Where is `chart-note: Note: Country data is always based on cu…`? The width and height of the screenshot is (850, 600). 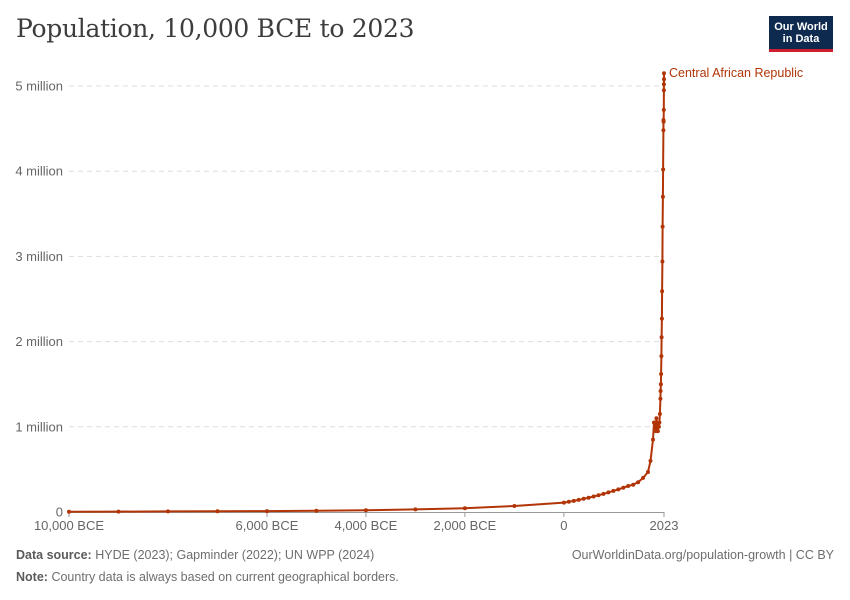
chart-note: Note: Country data is always based on cu… is located at coordinates (207, 577).